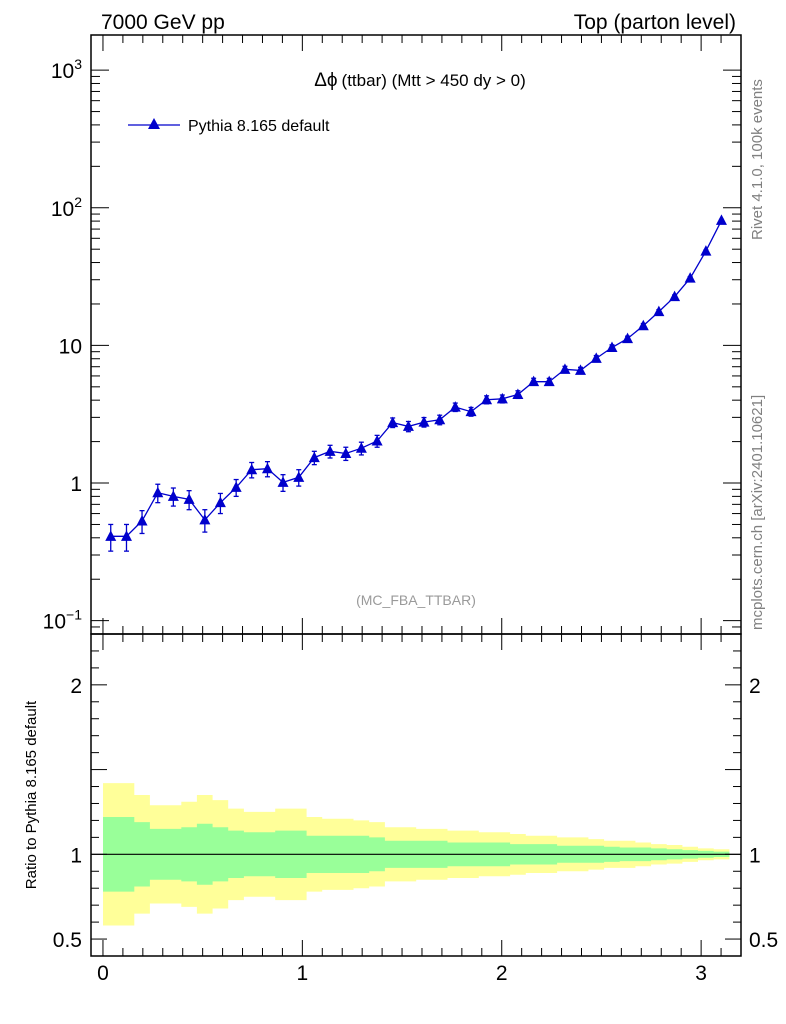 The width and height of the screenshot is (786, 1024). Describe the element at coordinates (757, 512) in the screenshot. I see `mcplots-source-label: mcplots.cern.ch [arXiv:2401.10621]` at that location.